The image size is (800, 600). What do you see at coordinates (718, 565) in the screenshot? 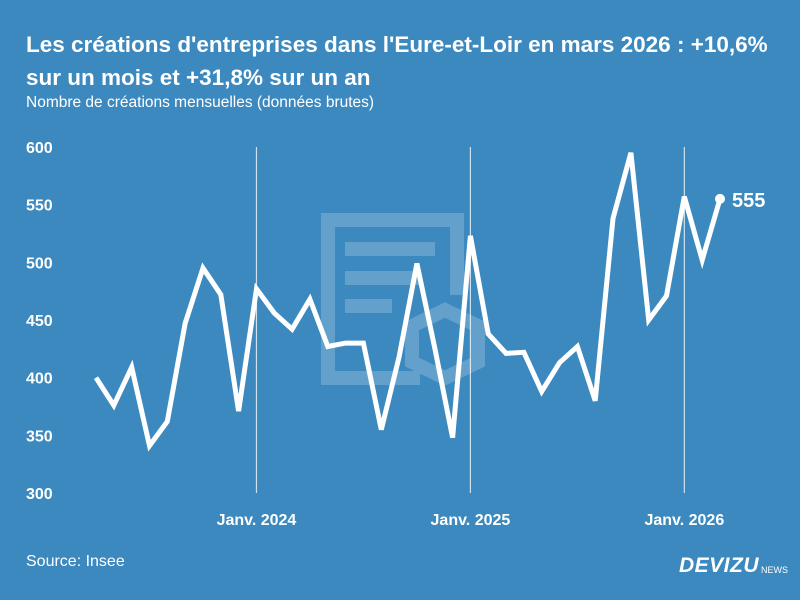
I see `logo-main: DEVIZU` at bounding box center [718, 565].